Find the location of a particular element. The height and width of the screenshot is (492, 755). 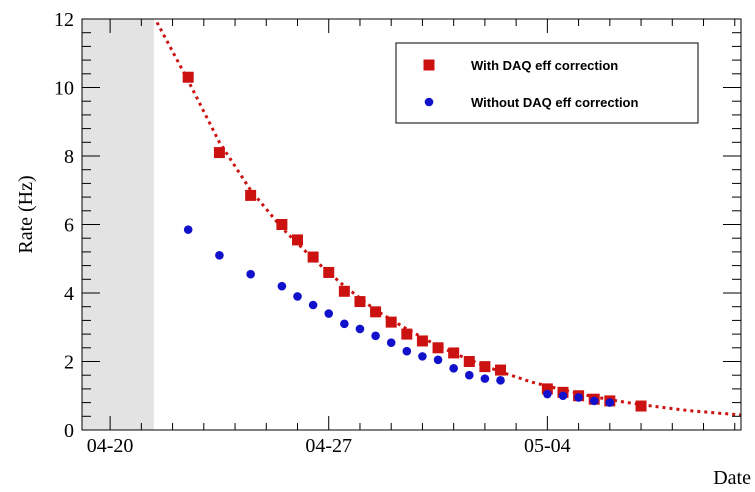

x-tick-label: 05-04 is located at coordinates (547, 446).